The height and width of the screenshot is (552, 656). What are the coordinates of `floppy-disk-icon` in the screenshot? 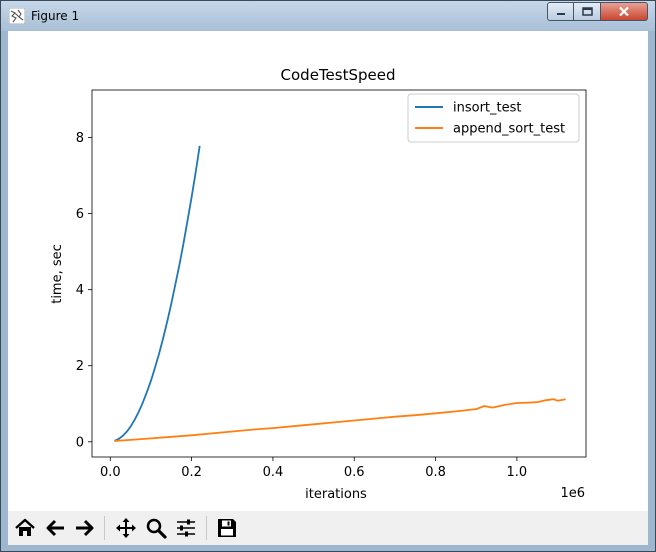 It's located at (227, 528).